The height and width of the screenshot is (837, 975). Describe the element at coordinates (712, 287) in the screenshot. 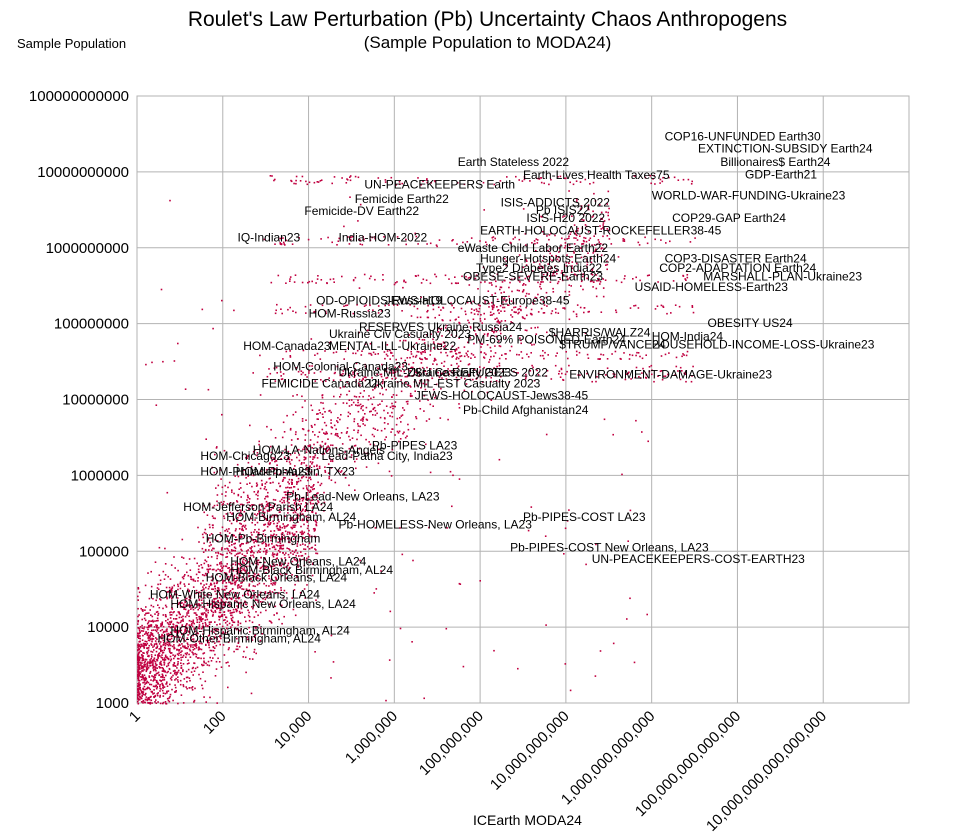

I see `data-label: USAID-HOMELESS-Earth23` at that location.